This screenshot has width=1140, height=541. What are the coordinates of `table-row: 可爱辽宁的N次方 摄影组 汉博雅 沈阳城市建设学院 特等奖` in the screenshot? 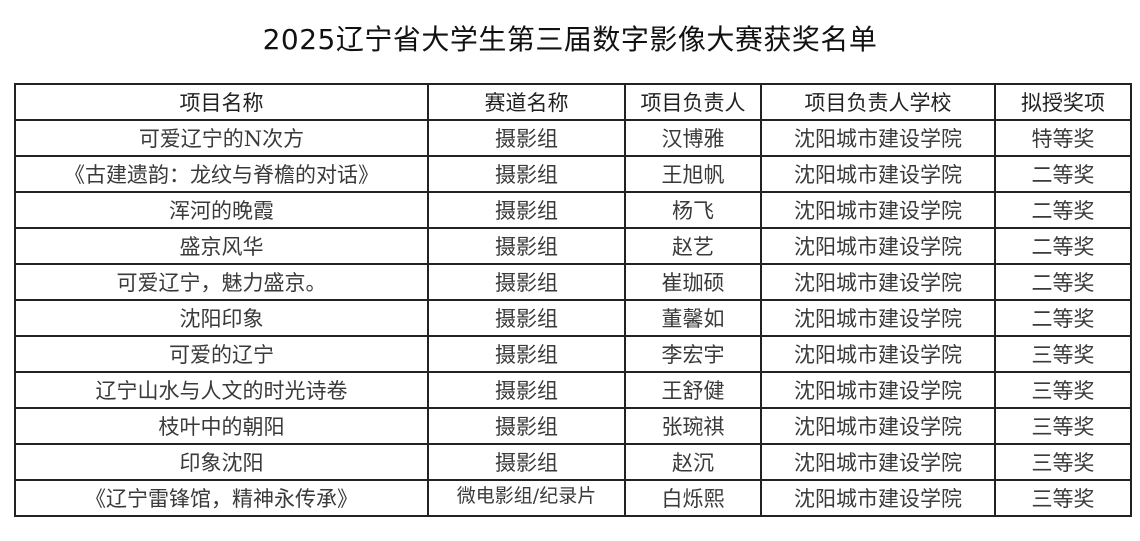 It's located at (573, 138).